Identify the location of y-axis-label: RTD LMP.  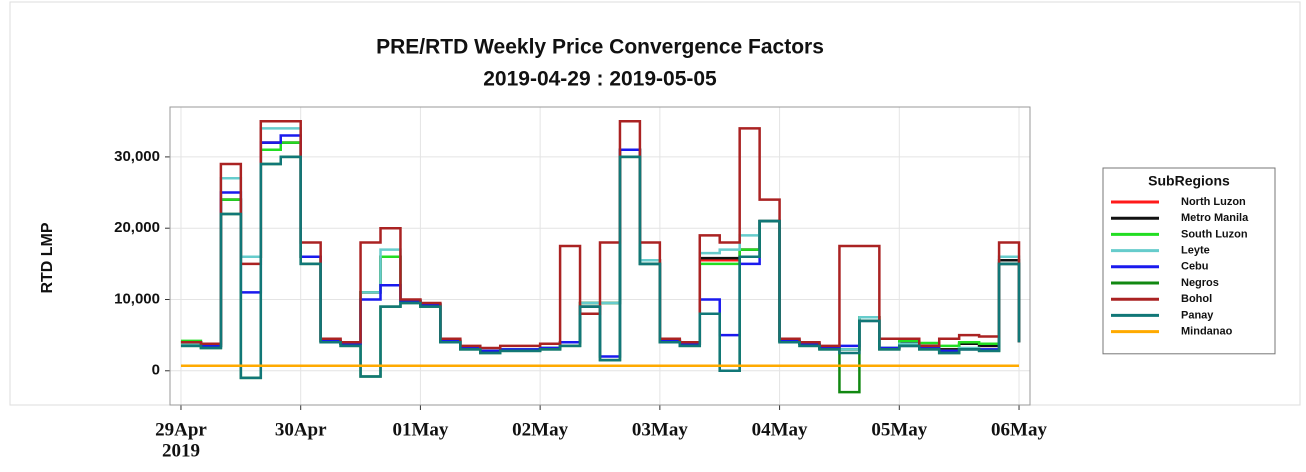
(47, 257).